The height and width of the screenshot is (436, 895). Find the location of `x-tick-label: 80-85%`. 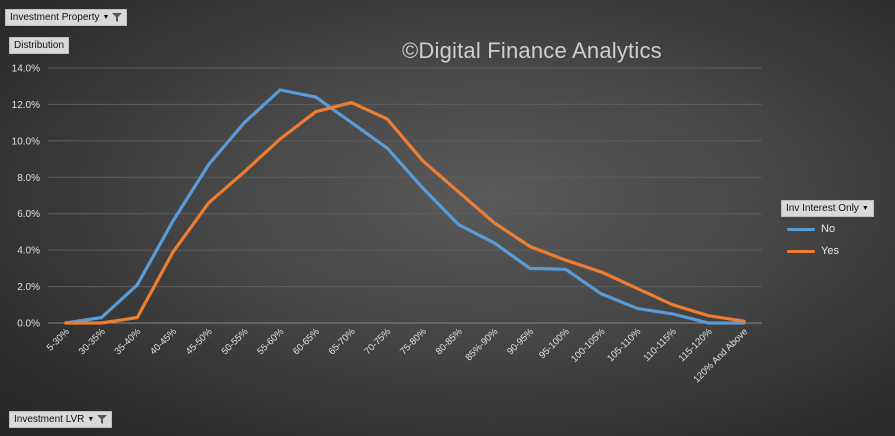

x-tick-label: 80-85% is located at coordinates (449, 341).